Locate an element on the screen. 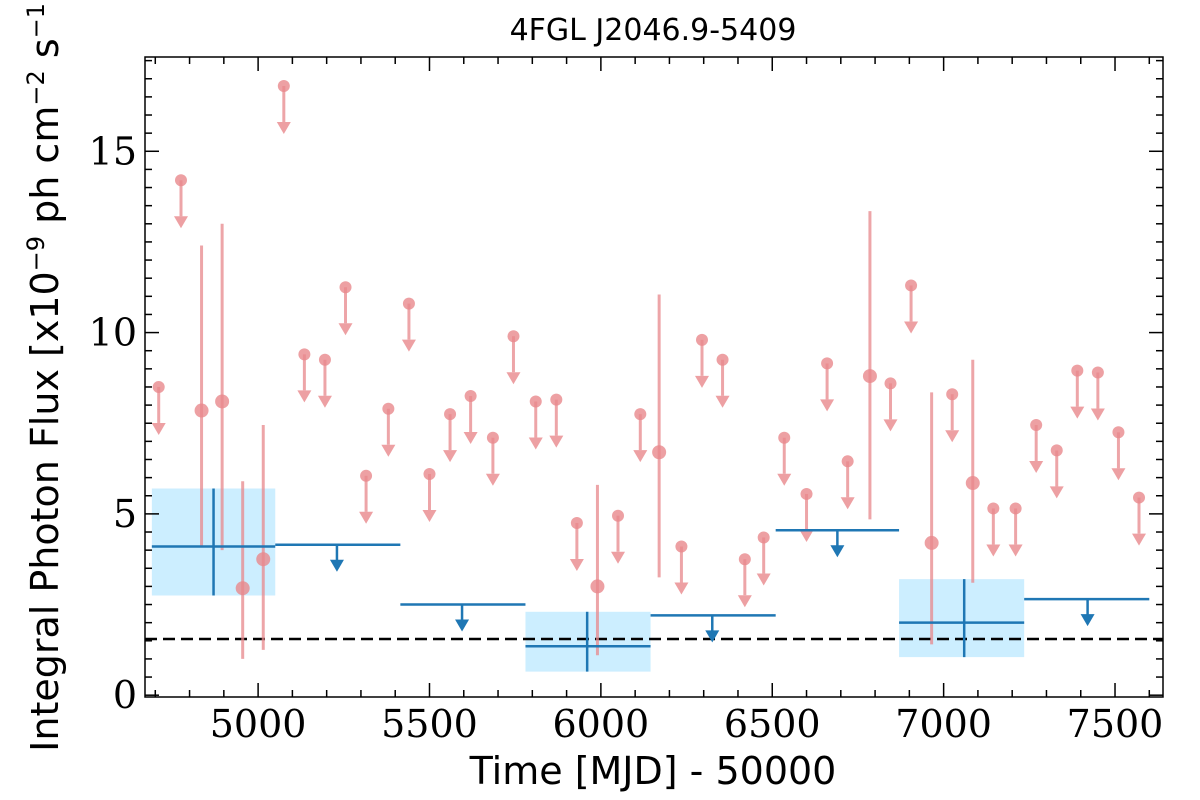  x-tick-label: 5500 is located at coordinates (429, 724).